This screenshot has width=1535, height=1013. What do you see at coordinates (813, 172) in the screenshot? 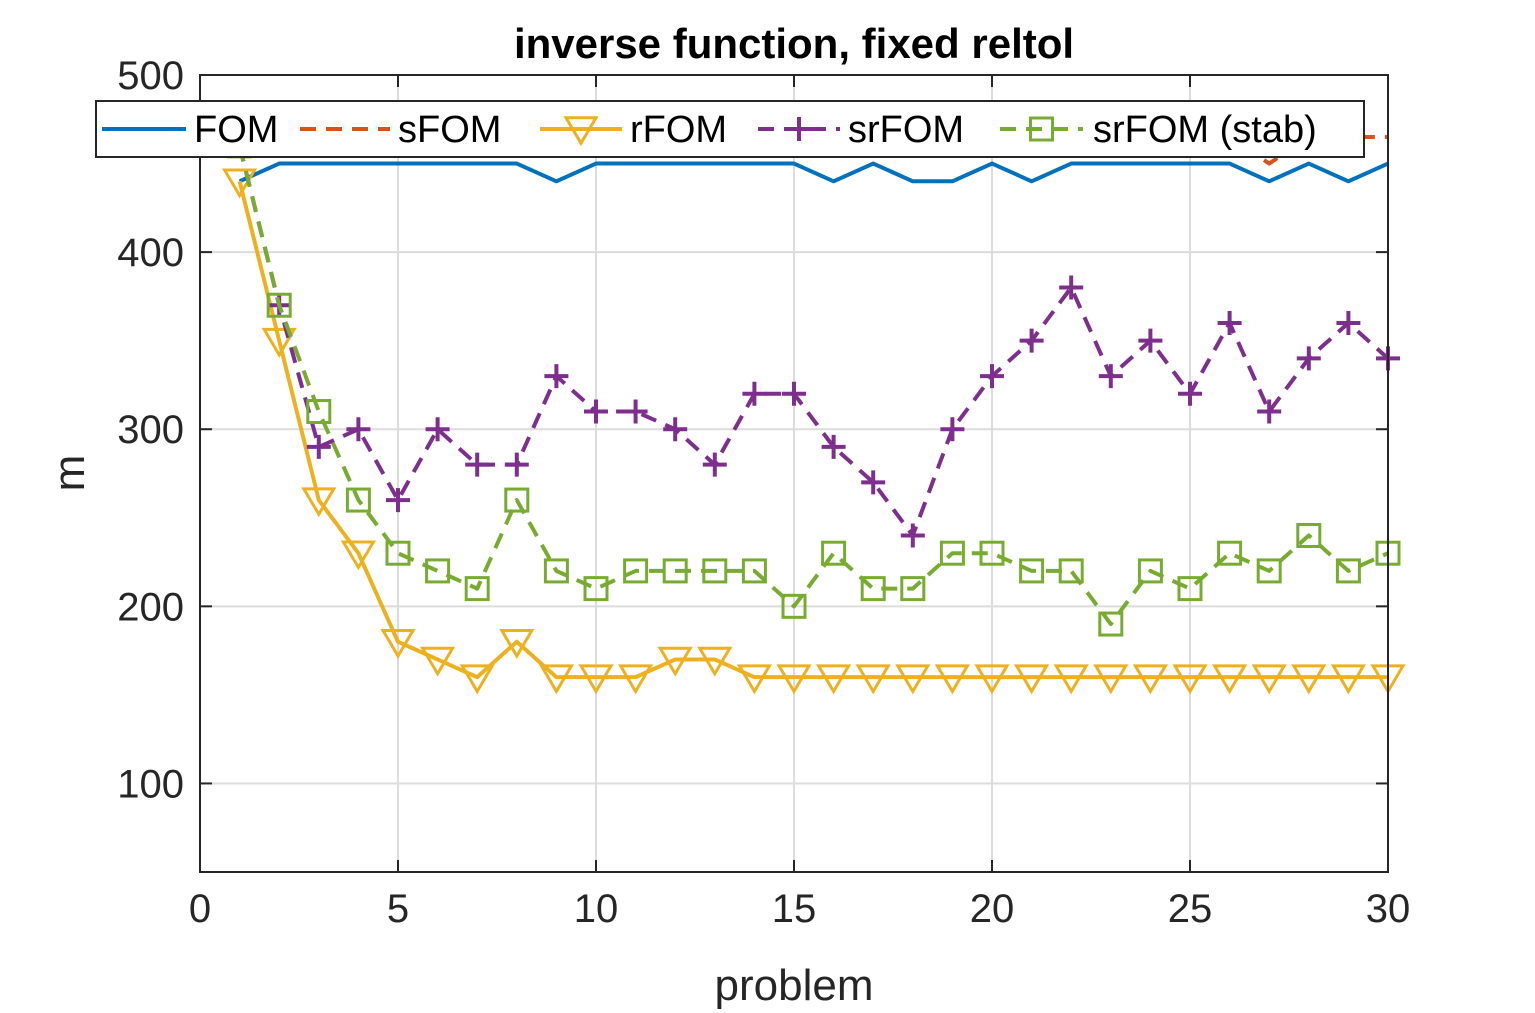
I see `series-line` at bounding box center [813, 172].